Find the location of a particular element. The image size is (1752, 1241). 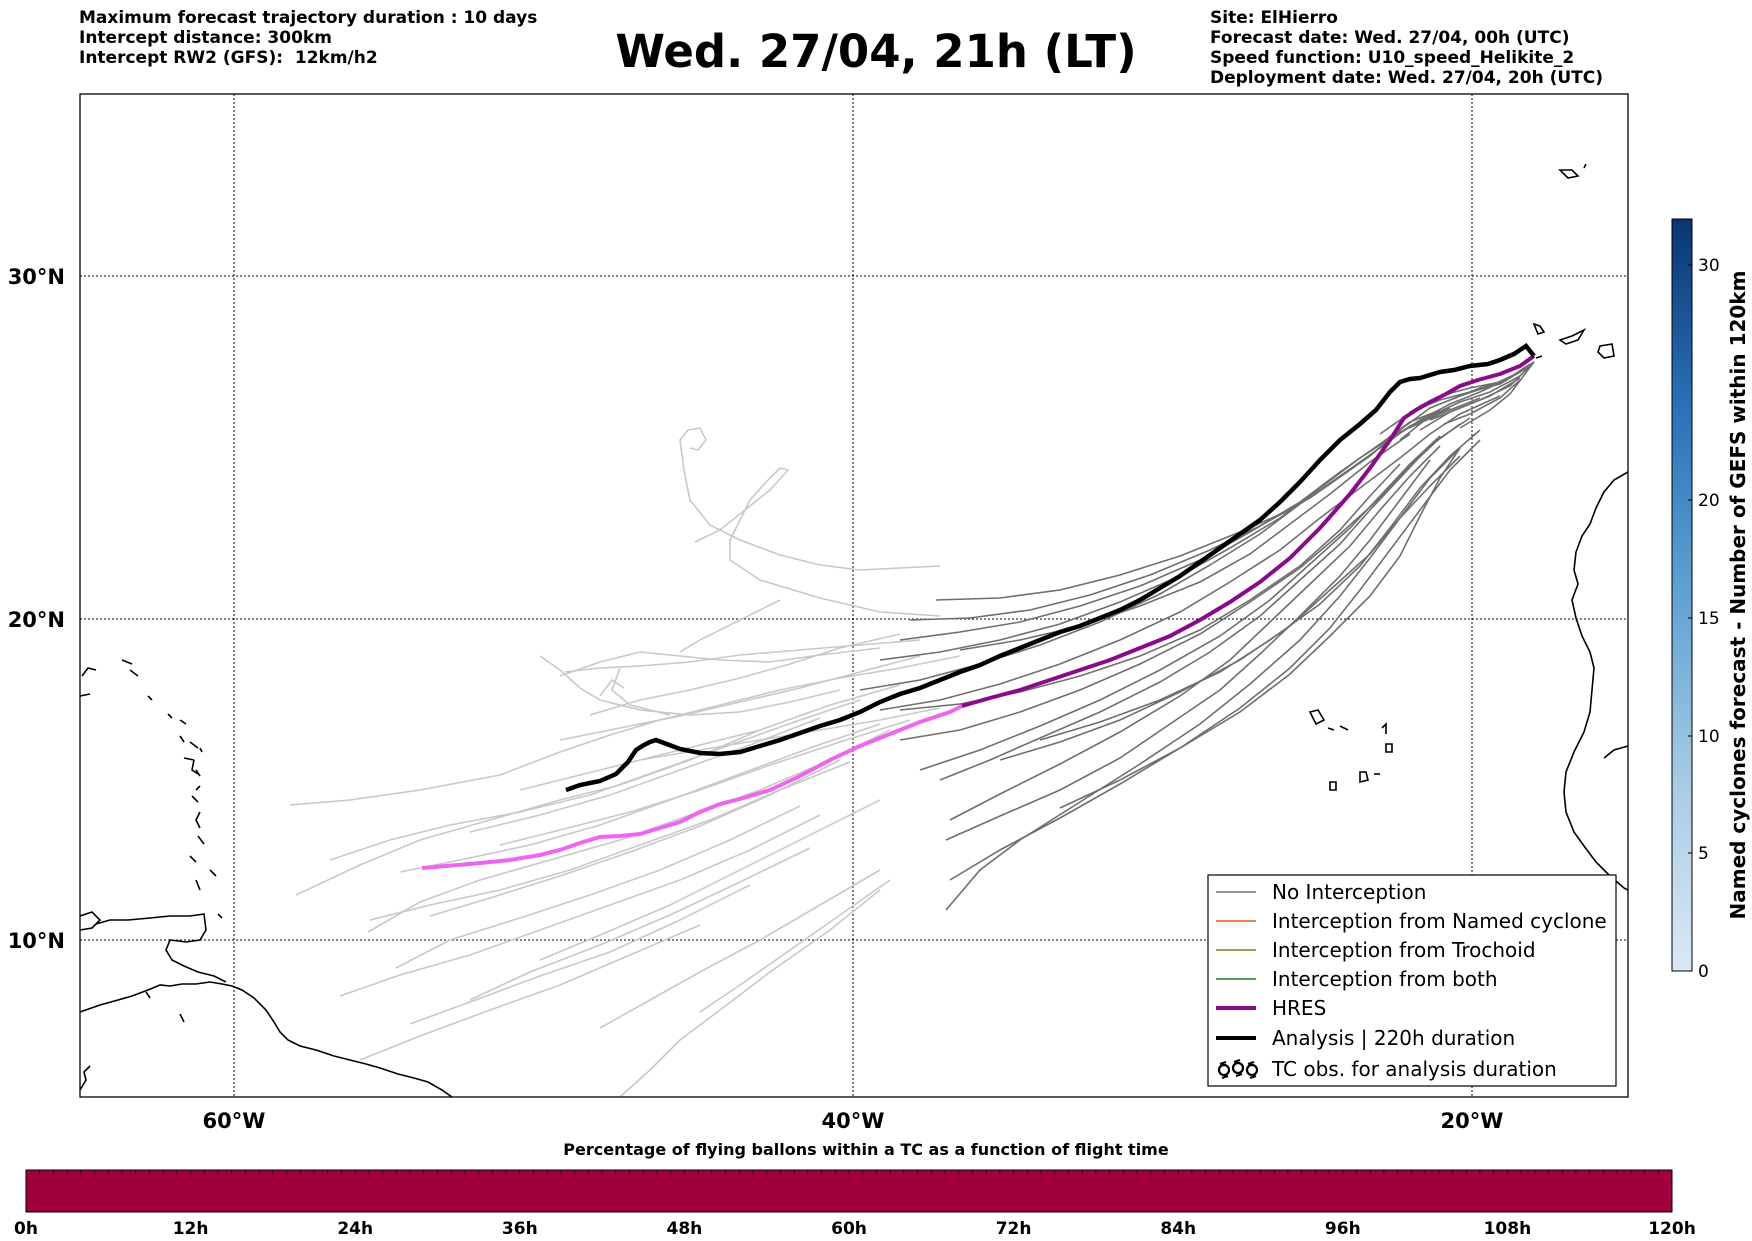

bottom-bar-tick-label: 72h is located at coordinates (1014, 1229).